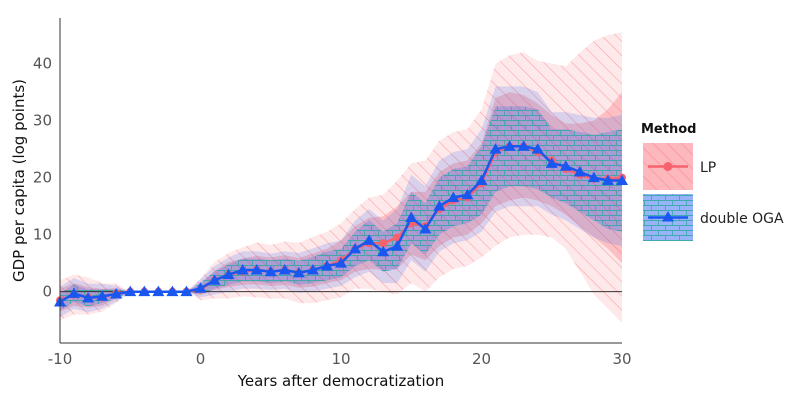 The image size is (800, 400). I want to click on legend-oga-label: double OGA, so click(742, 219).